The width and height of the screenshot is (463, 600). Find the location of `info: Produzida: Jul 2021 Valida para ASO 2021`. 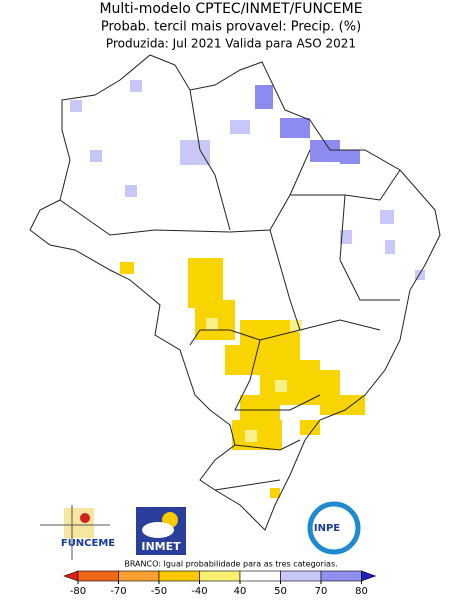

info: Produzida: Jul 2021 Valida para ASO 2021 is located at coordinates (231, 44).